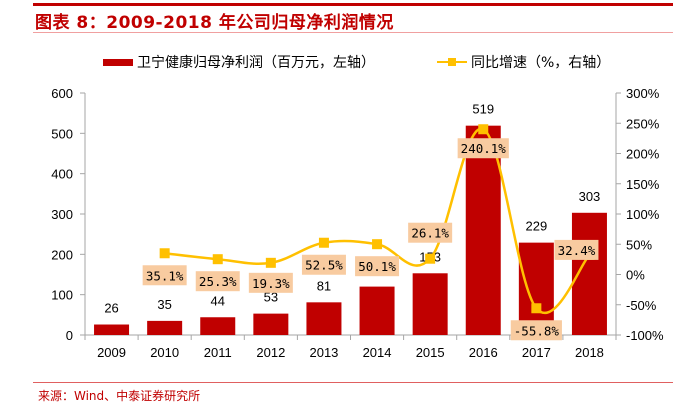 The width and height of the screenshot is (680, 415). What do you see at coordinates (218, 352) in the screenshot?
I see `x-axis-tick-label: 2011` at bounding box center [218, 352].